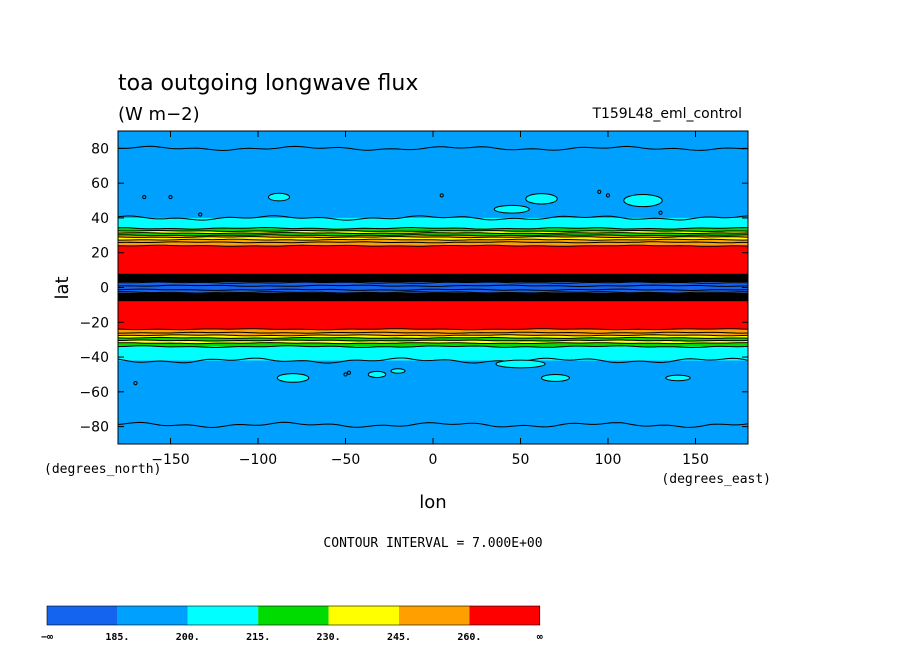  Describe the element at coordinates (433, 259) in the screenshot. I see `band-north-red` at that location.